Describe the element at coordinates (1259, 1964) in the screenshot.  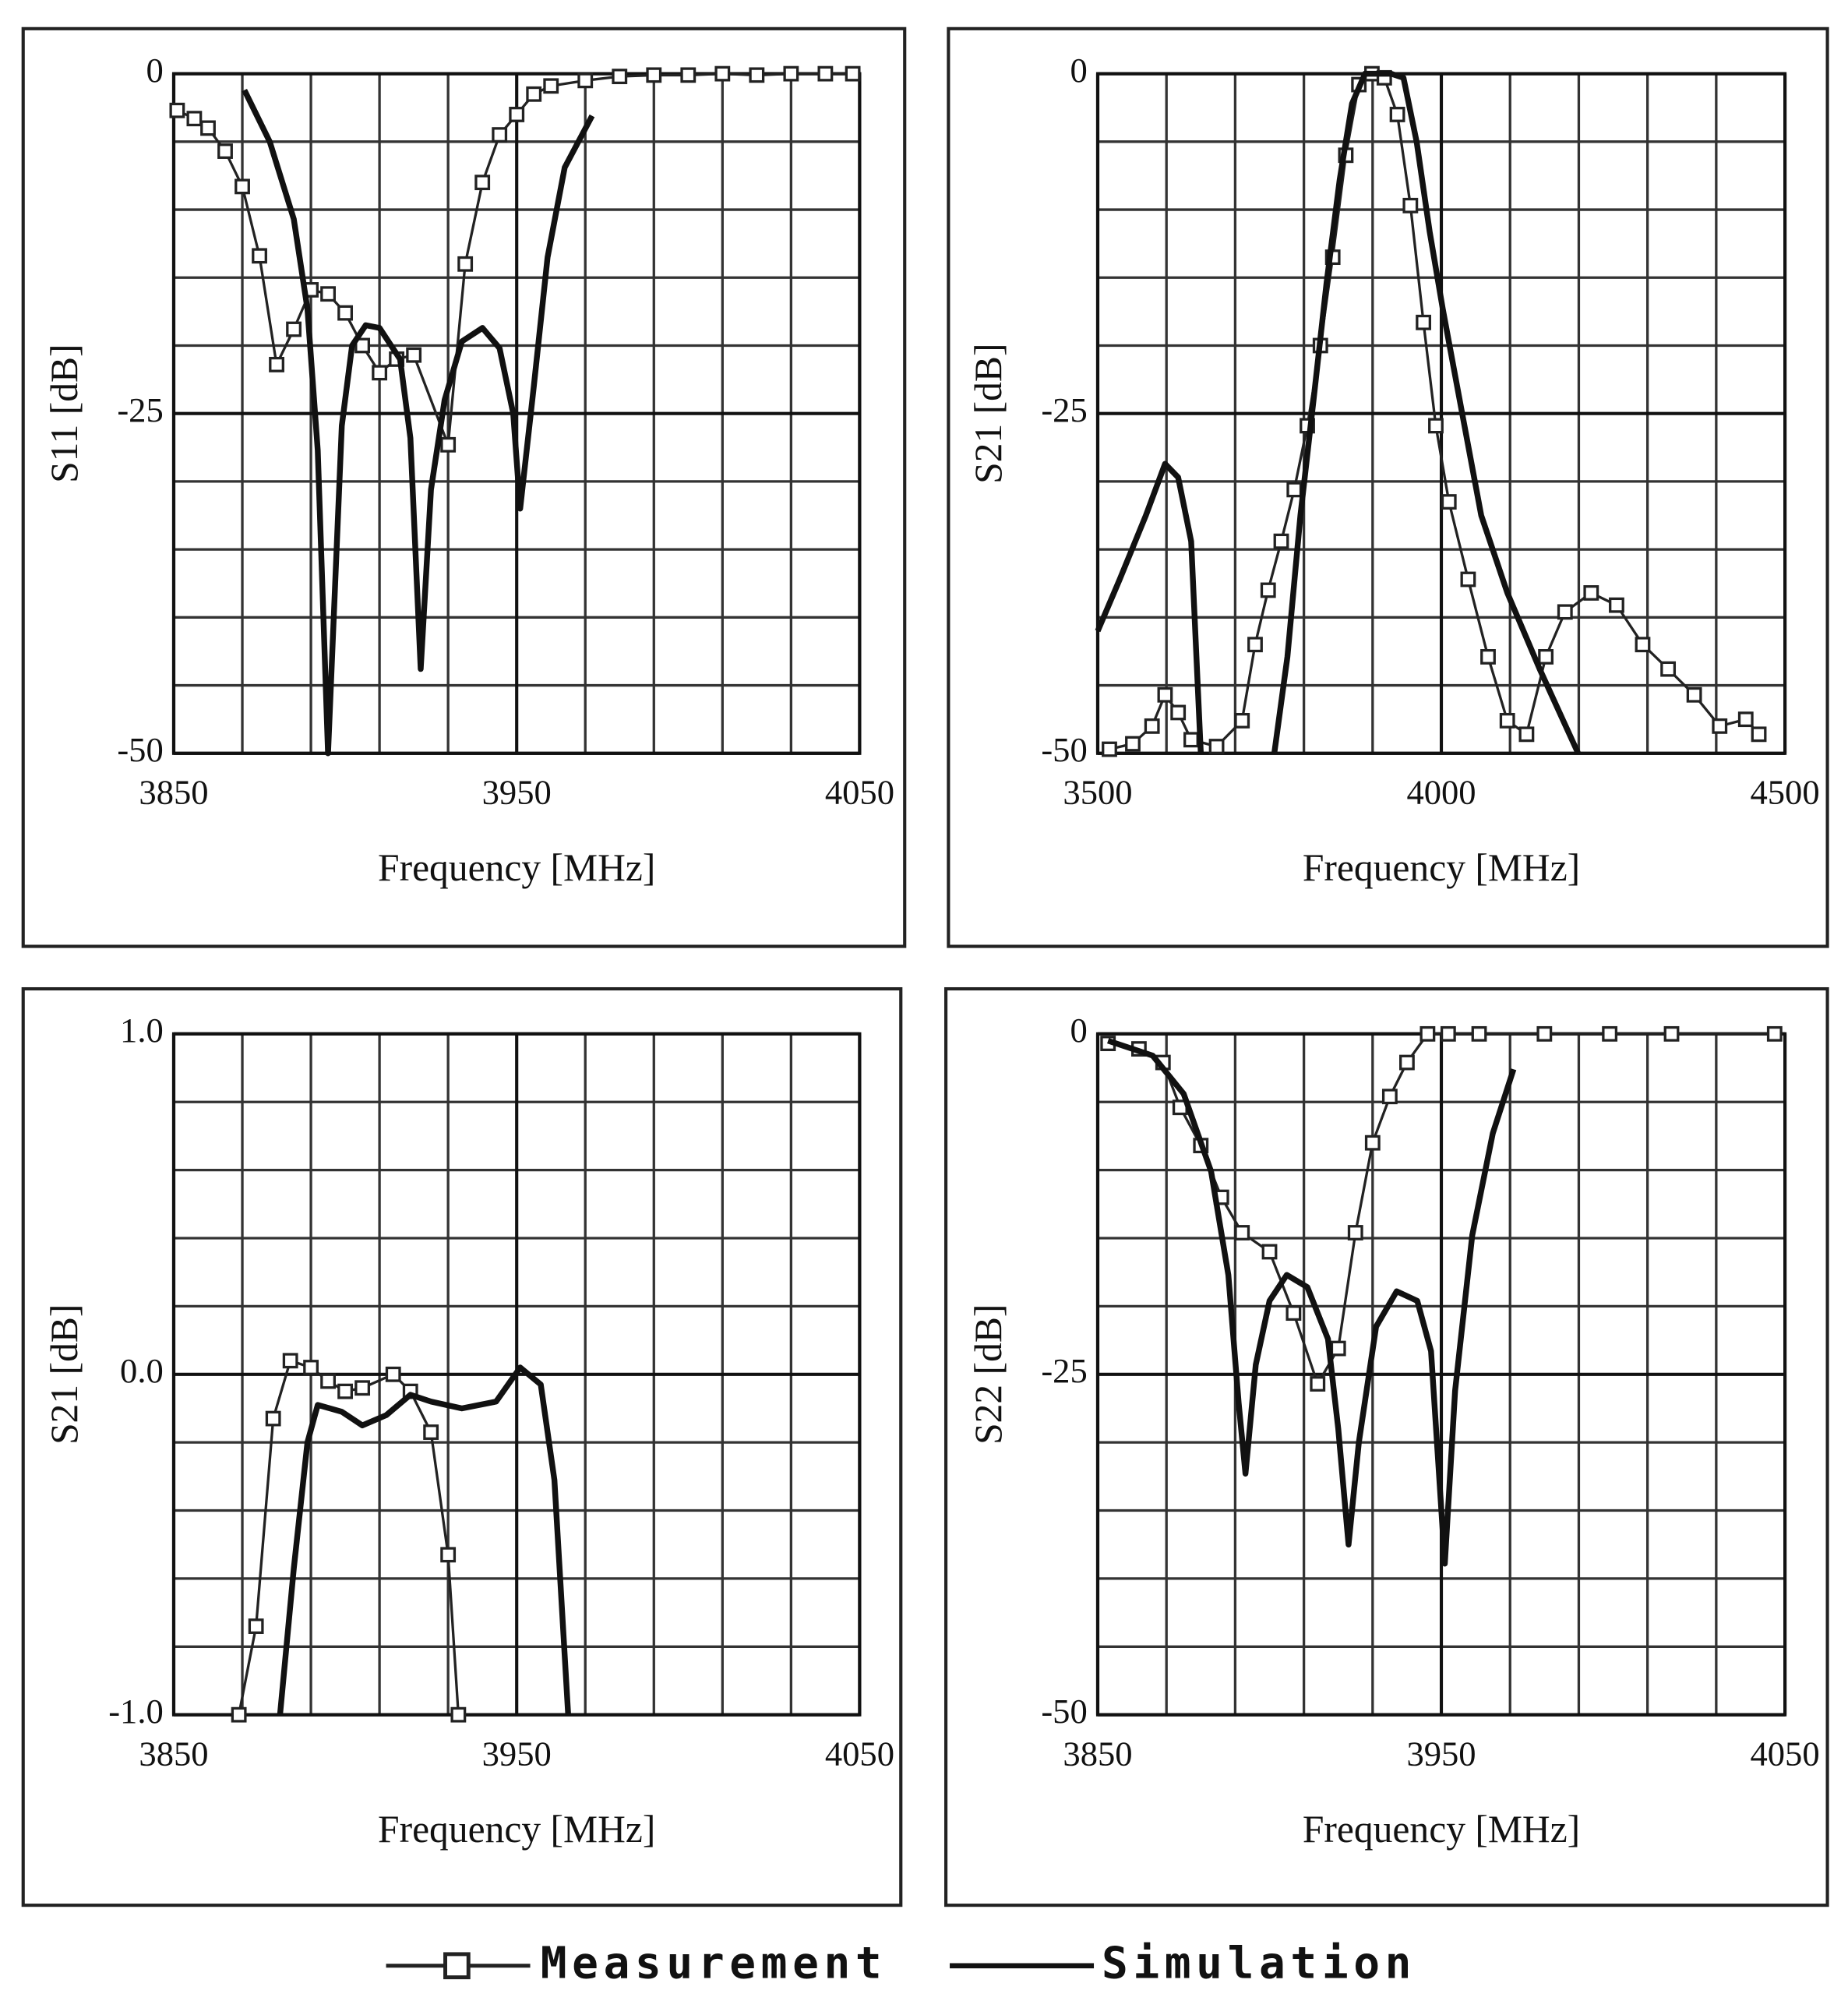
I see `legend-label: Simulation` at that location.